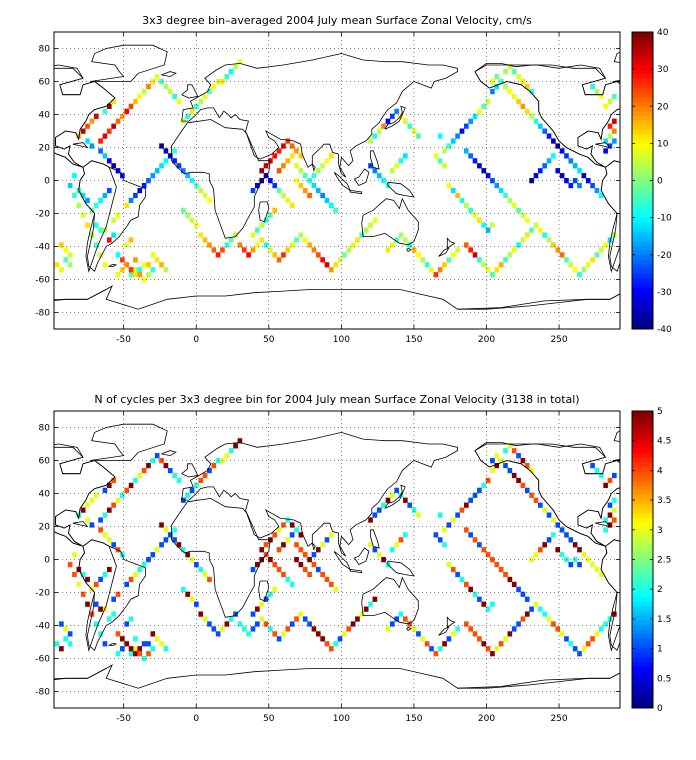 The width and height of the screenshot is (696, 760). I want to click on y-tick-label: 0, so click(47, 561).